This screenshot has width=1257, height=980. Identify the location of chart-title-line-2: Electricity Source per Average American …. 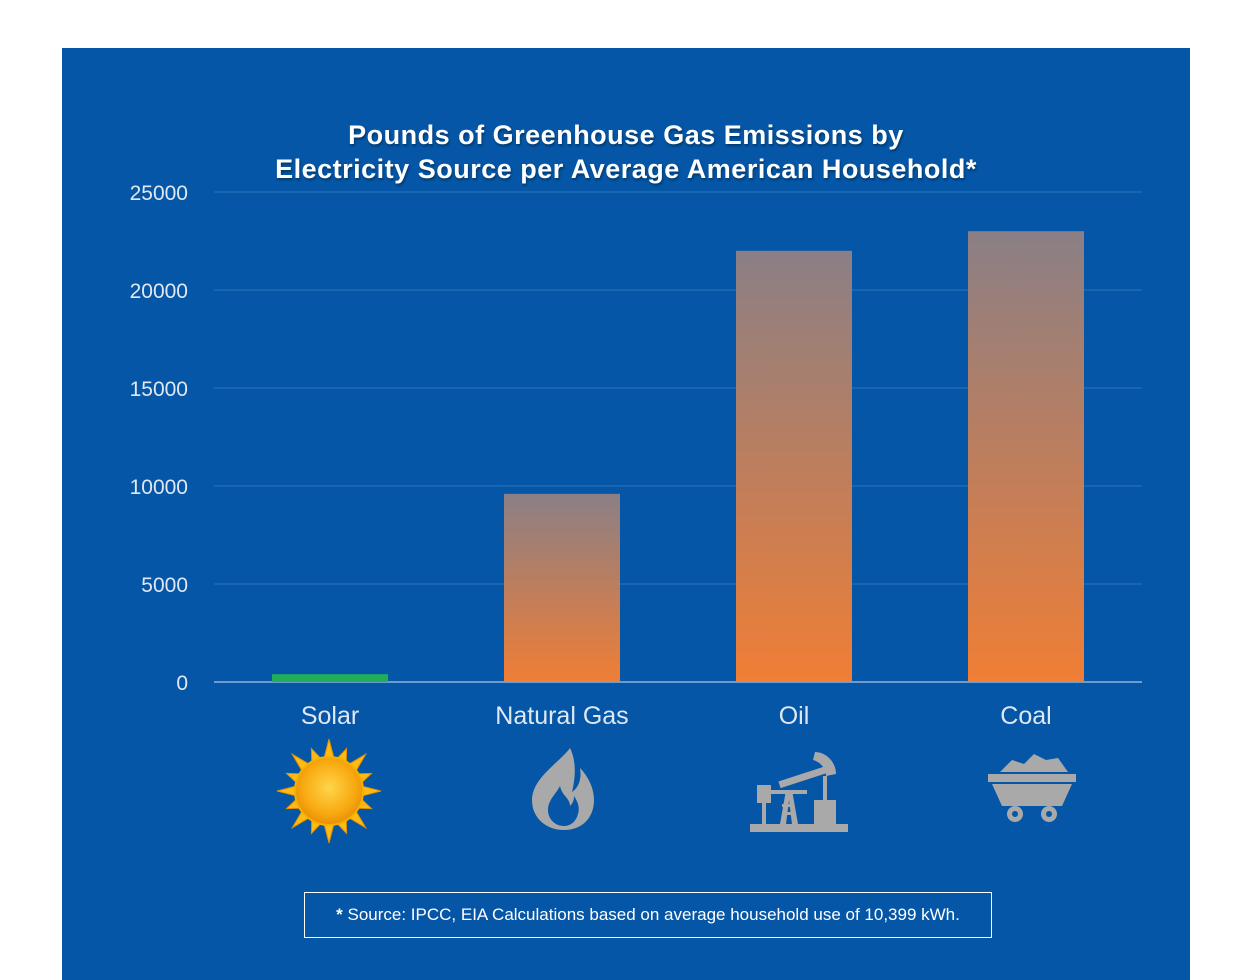
(626, 169).